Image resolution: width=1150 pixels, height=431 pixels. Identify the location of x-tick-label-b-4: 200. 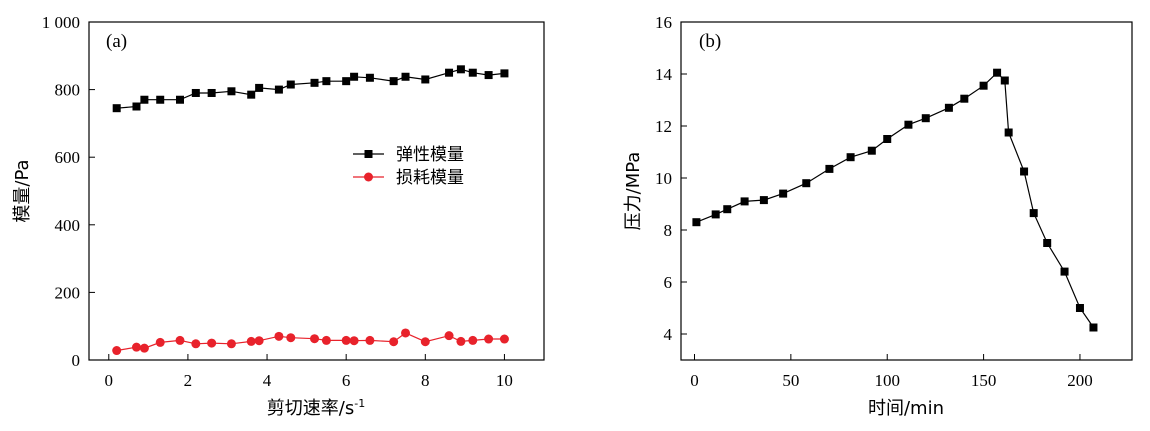
(1080, 380).